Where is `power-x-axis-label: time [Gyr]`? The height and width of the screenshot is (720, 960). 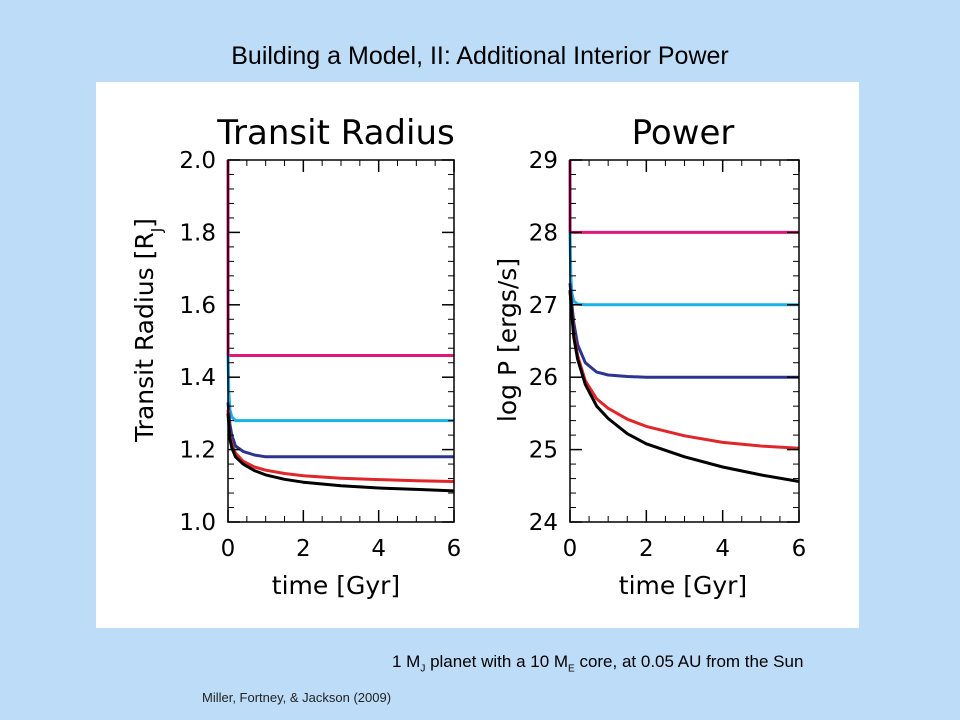
power-x-axis-label: time [Gyr] is located at coordinates (683, 585).